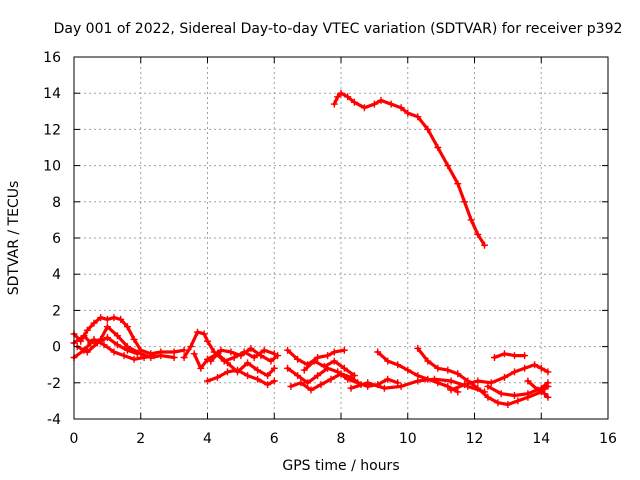 The height and width of the screenshot is (480, 640). I want to click on series-track-high, so click(409, 169).